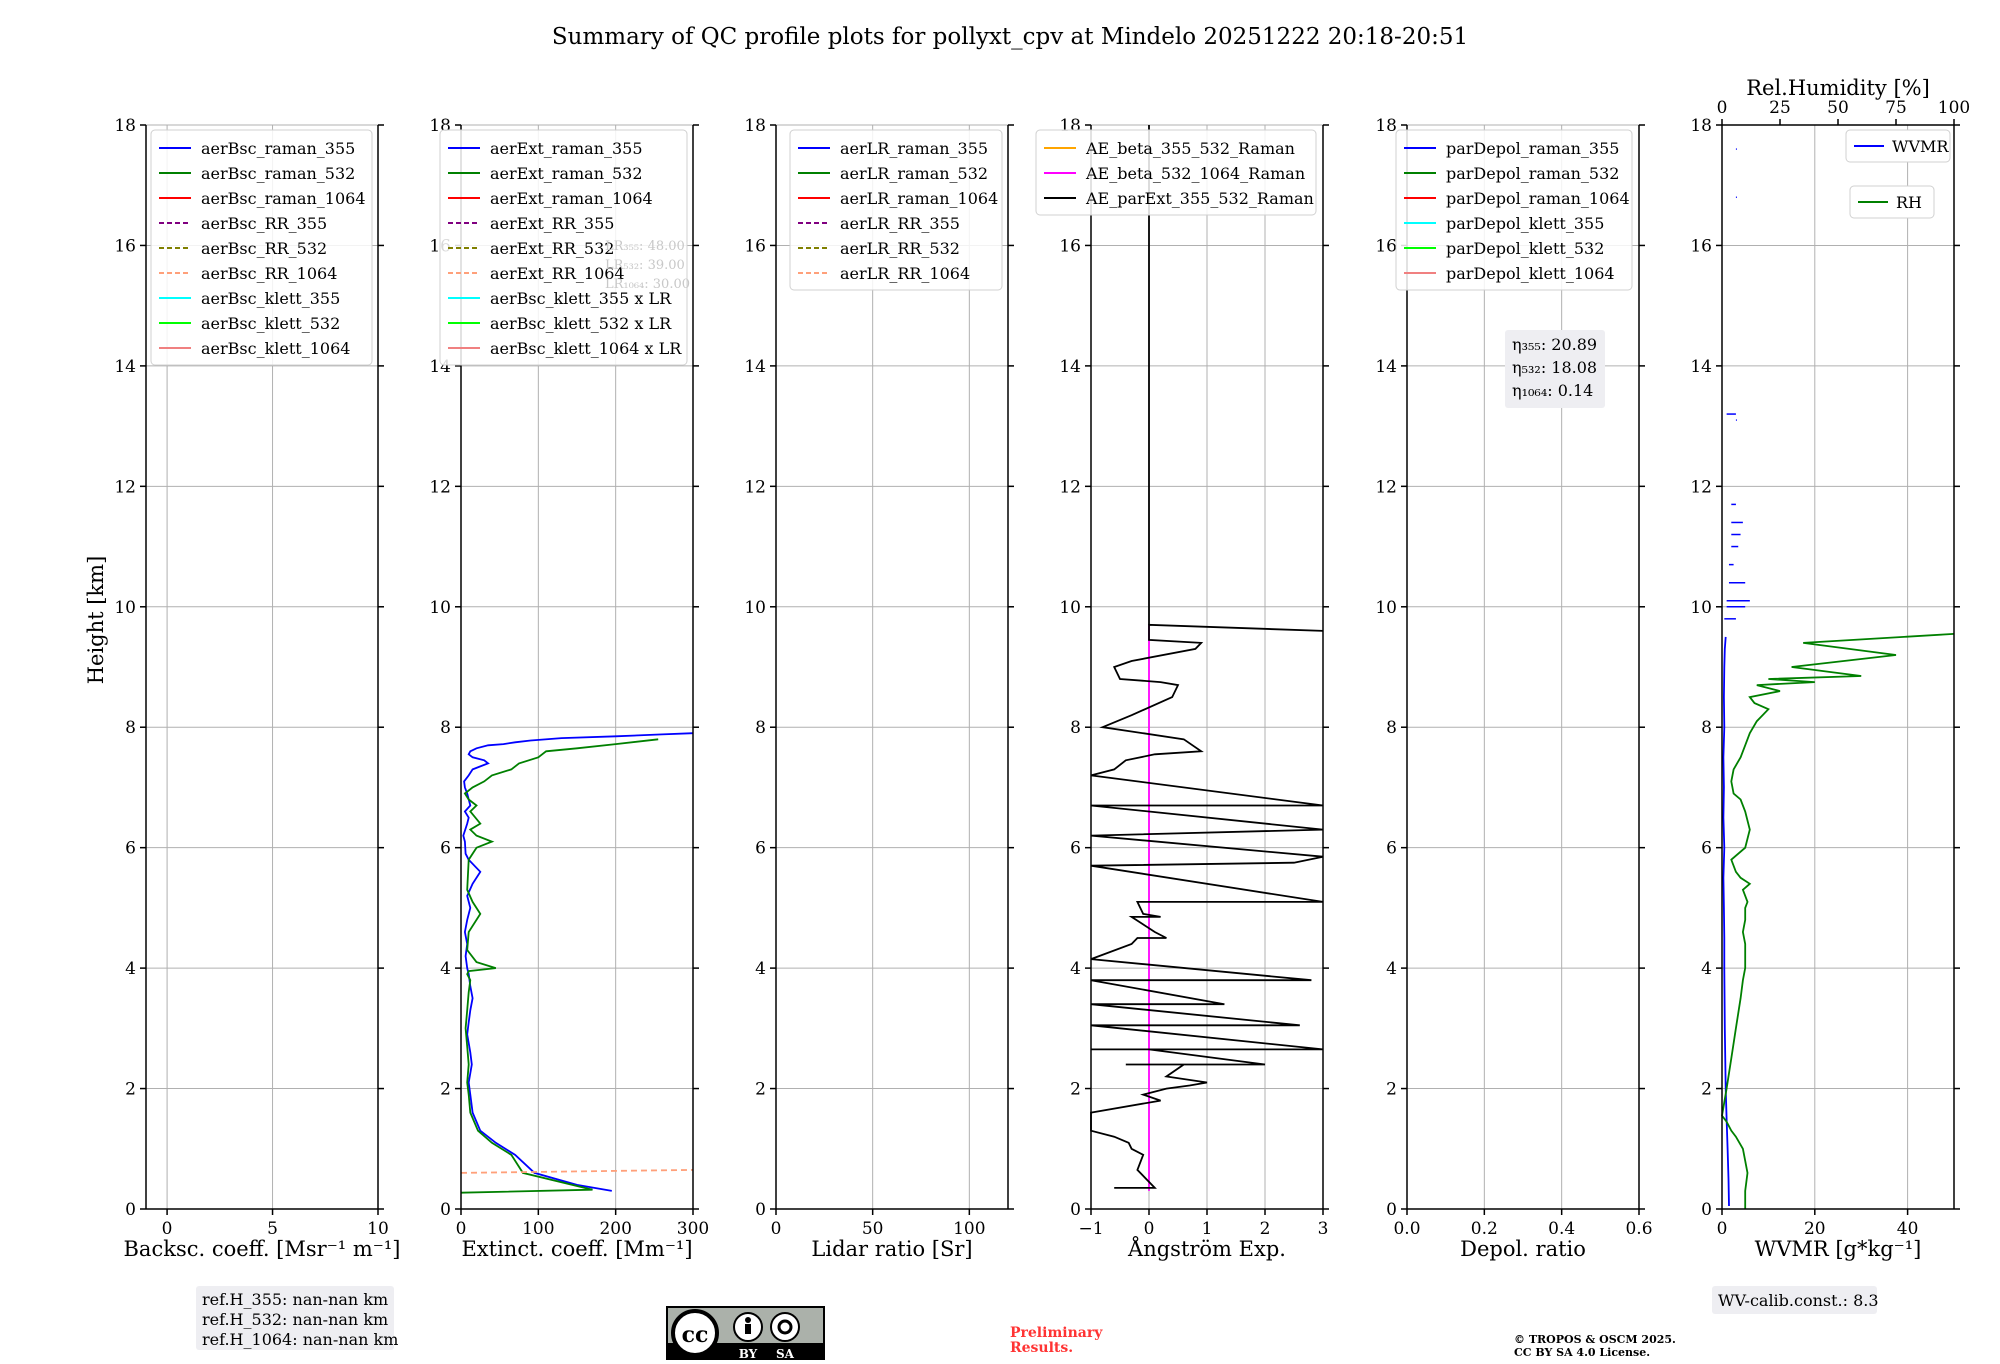  What do you see at coordinates (275, 348) in the screenshot?
I see `legend-label: aerBsc_klett_1064` at bounding box center [275, 348].